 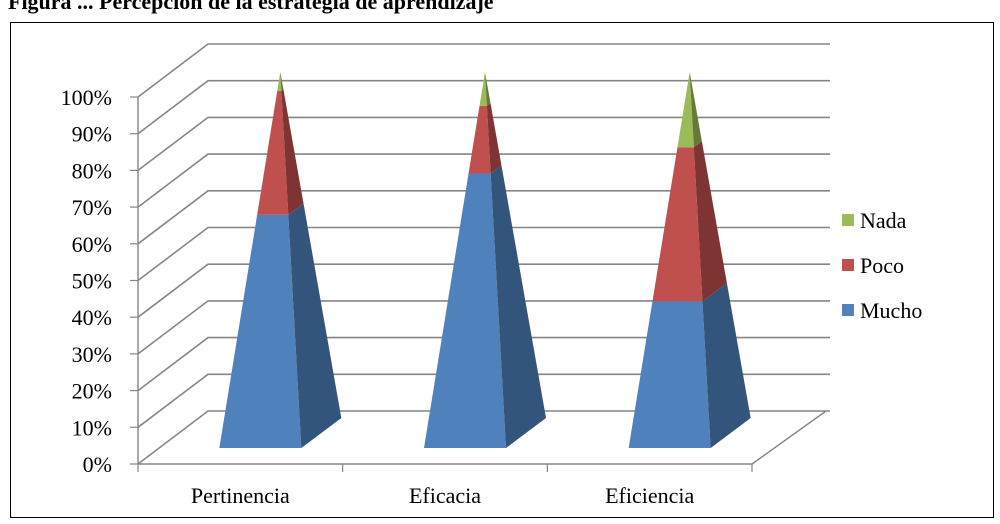 I want to click on category-label: Eficacia, so click(x=445, y=495).